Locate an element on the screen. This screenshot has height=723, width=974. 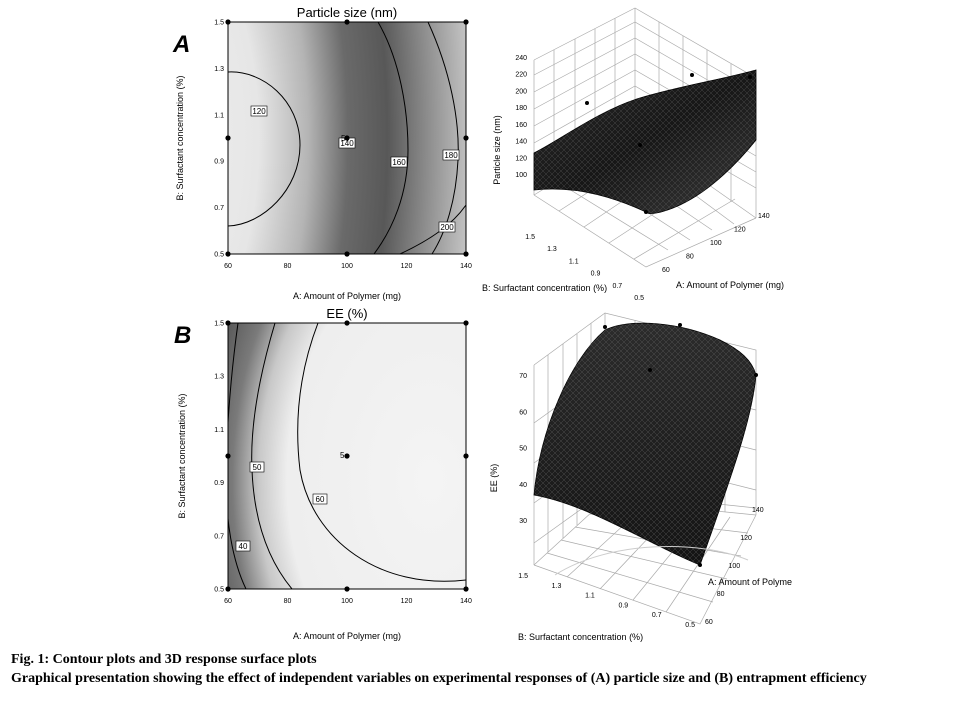
surface-a-x-ticks: 60 80 100 120 140 is located at coordinates (716, 243).